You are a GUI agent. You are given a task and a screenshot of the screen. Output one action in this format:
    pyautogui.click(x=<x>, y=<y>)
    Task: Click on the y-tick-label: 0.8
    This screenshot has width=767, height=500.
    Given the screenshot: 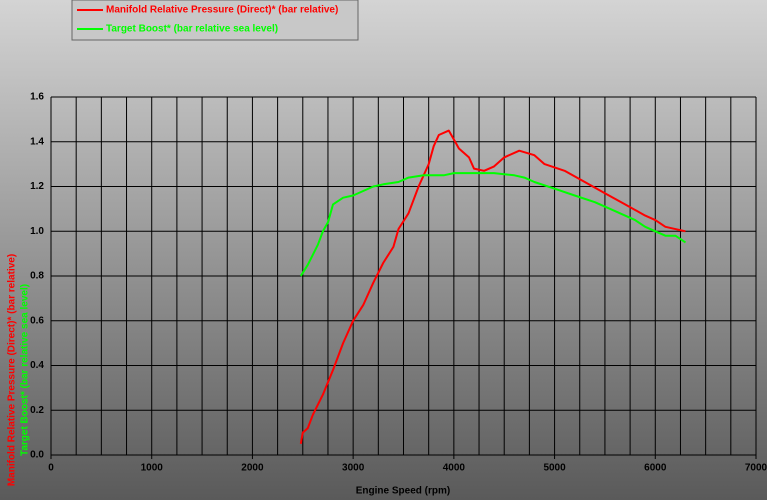 What is the action you would take?
    pyautogui.click(x=37, y=276)
    